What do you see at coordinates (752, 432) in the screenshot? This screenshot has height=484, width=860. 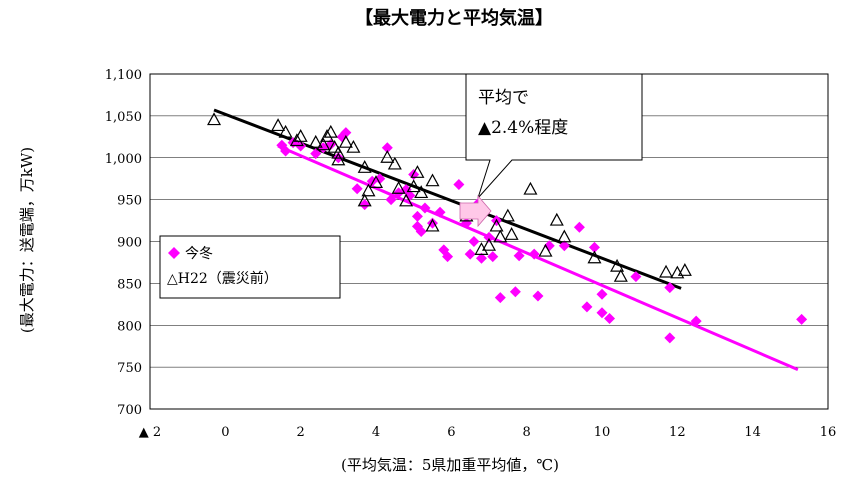 I see `x-tick-label: 14` at bounding box center [752, 432].